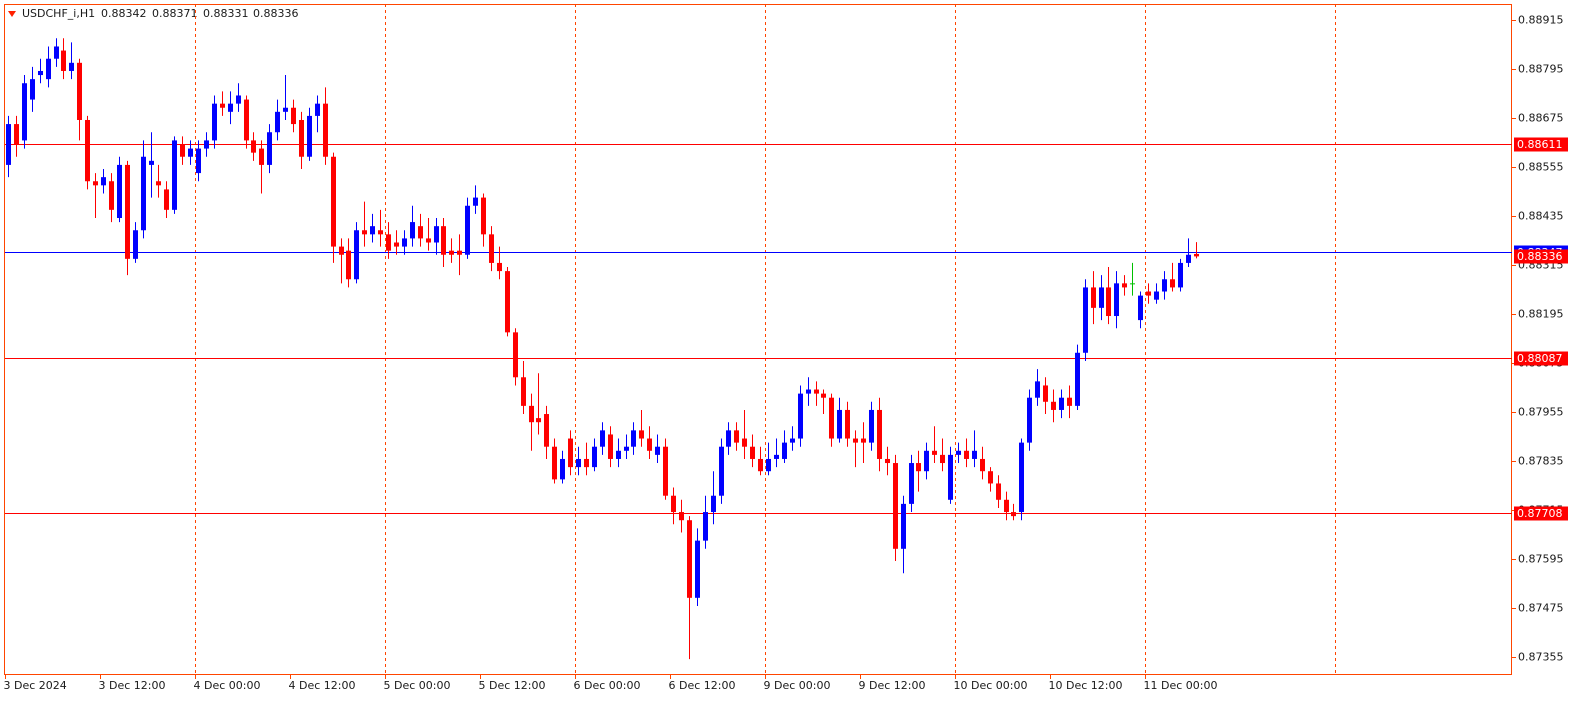  I want to click on level-label: 0.88611, so click(1540, 144).